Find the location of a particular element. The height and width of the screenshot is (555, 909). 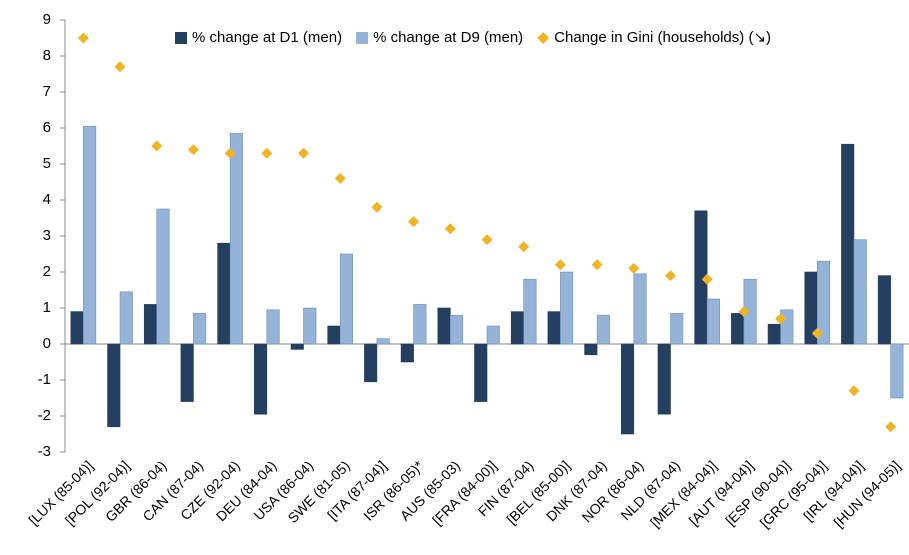

legend-label: % change at D9 (men) is located at coordinates (448, 37).